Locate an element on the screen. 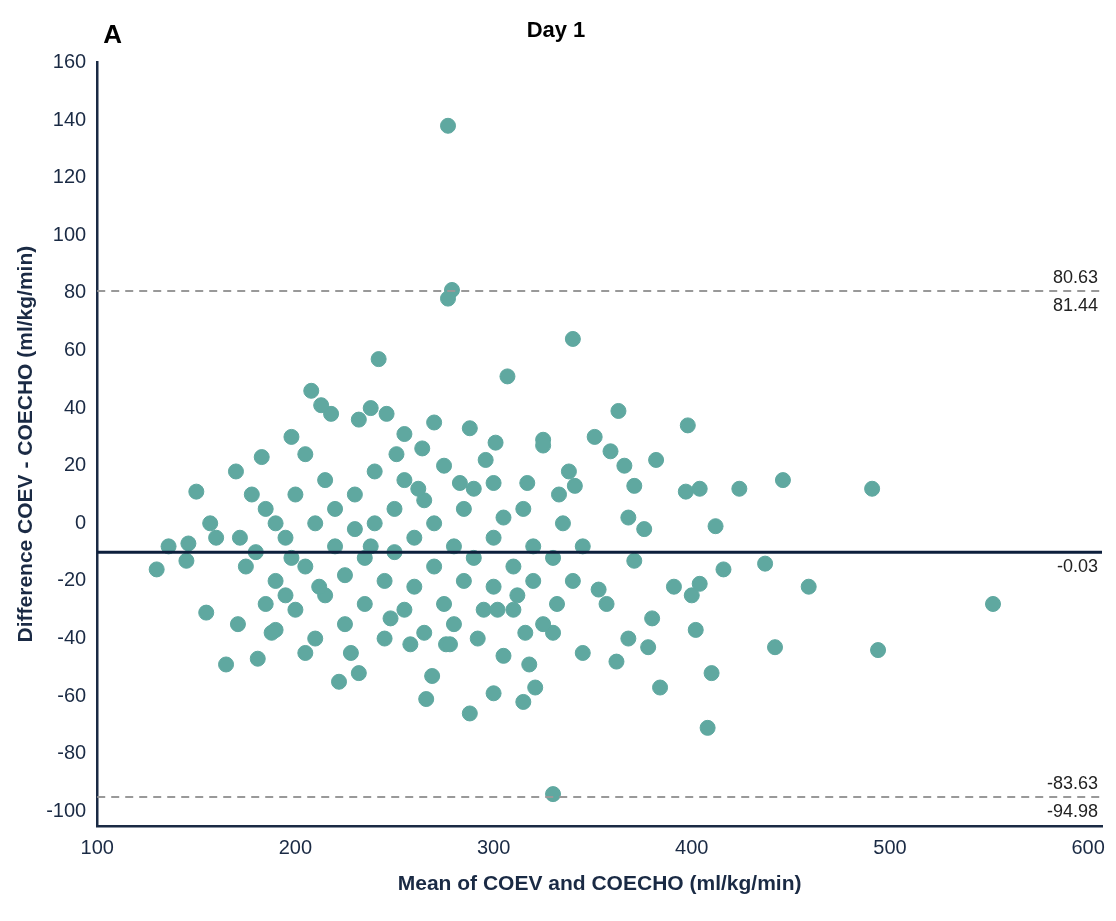  y-tick-label: 40 is located at coordinates (75, 406).